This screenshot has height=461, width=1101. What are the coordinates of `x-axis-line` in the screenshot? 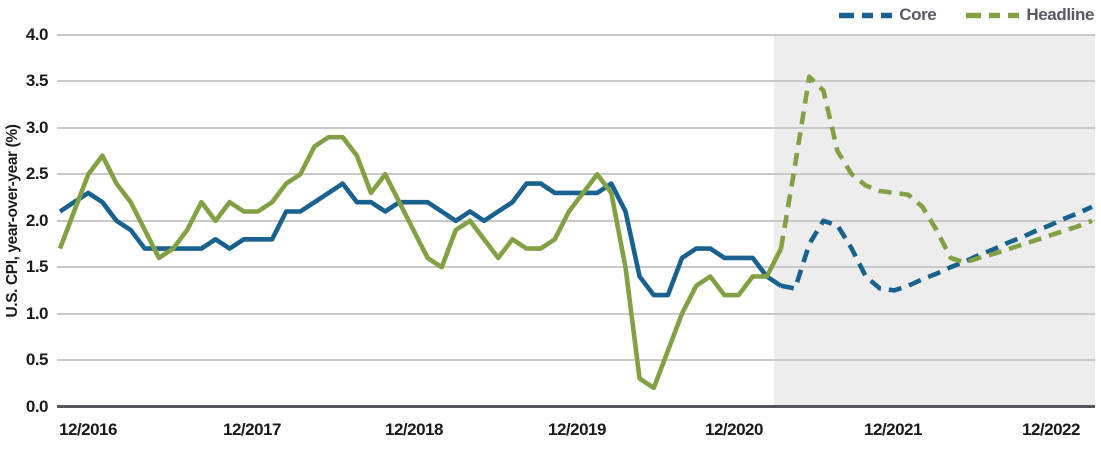 It's located at (576, 406).